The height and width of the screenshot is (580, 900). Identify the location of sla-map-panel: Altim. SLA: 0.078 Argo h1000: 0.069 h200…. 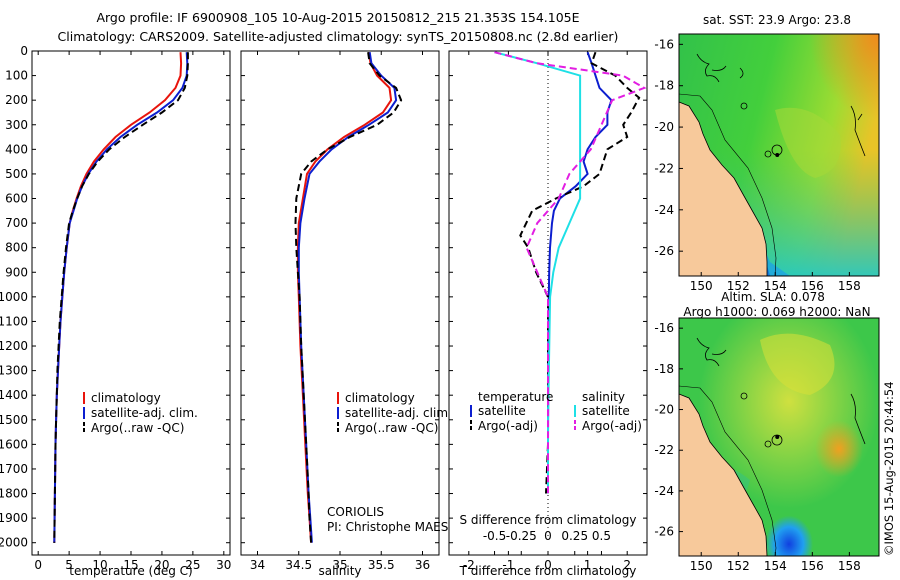
(767, 431).